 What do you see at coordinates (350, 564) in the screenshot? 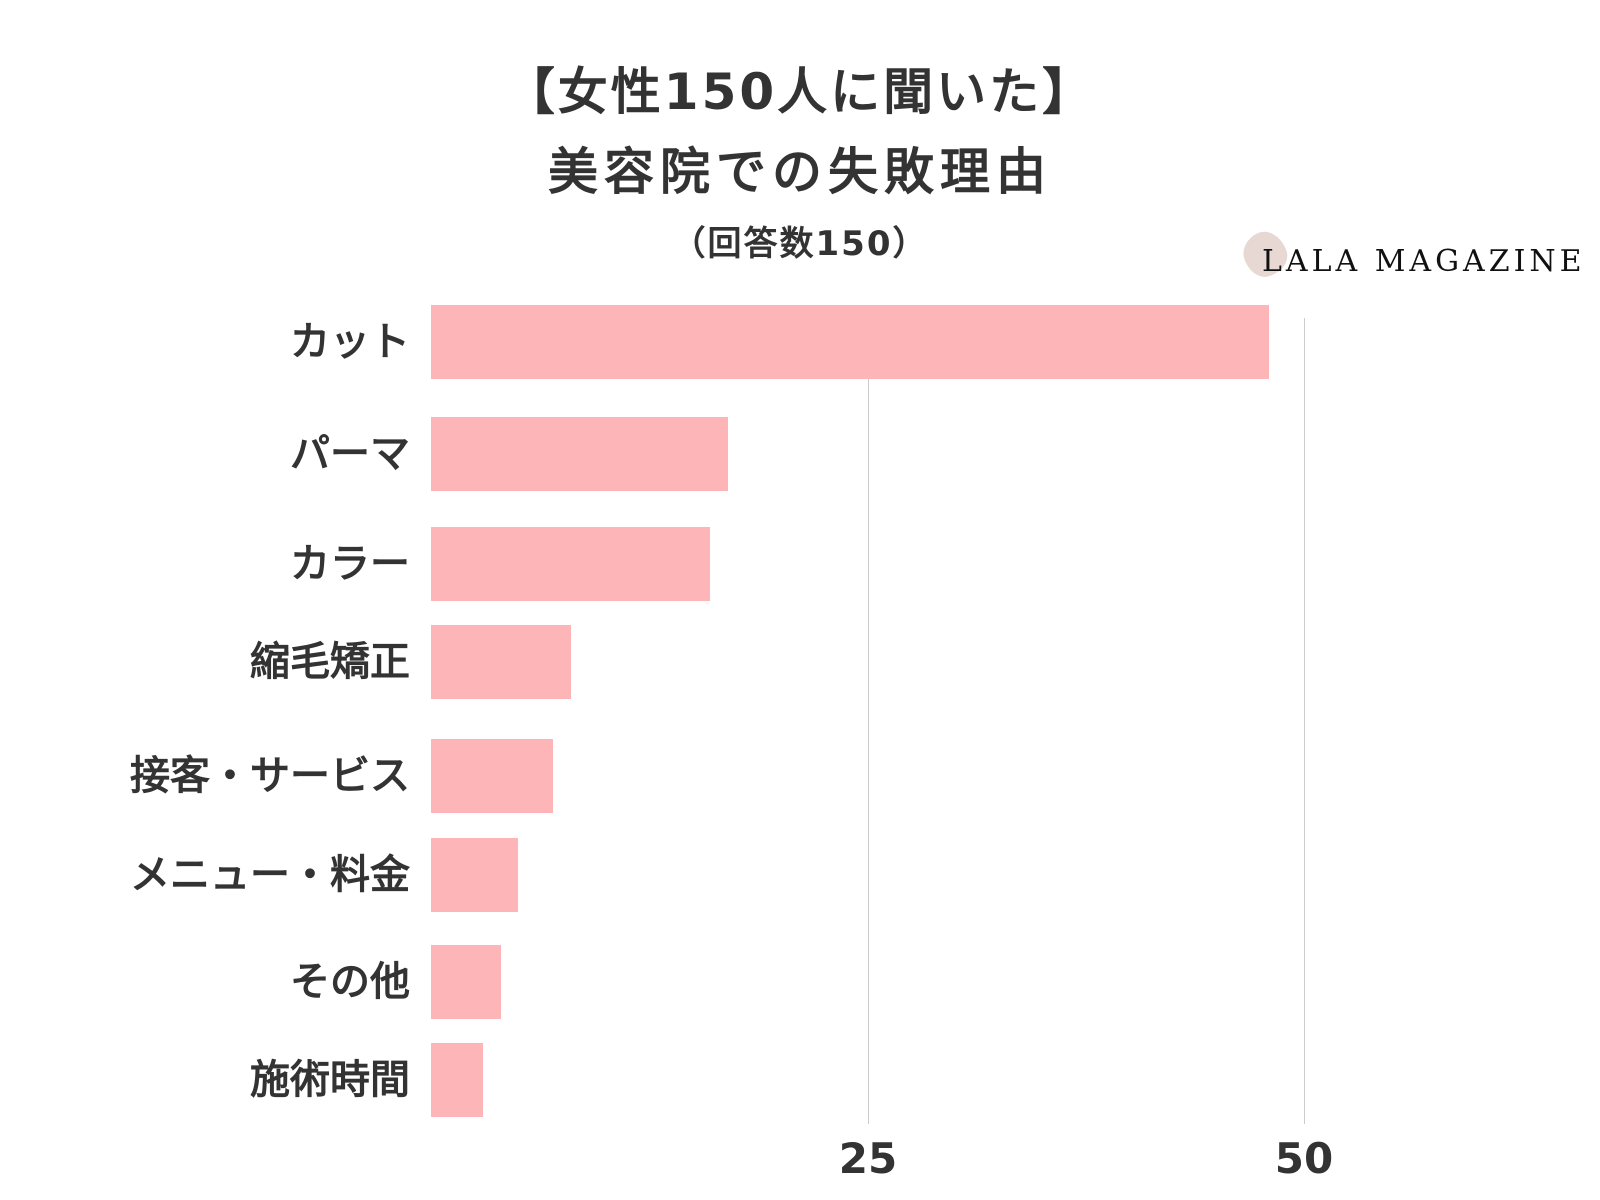
I see `category-label: カラー` at bounding box center [350, 564].